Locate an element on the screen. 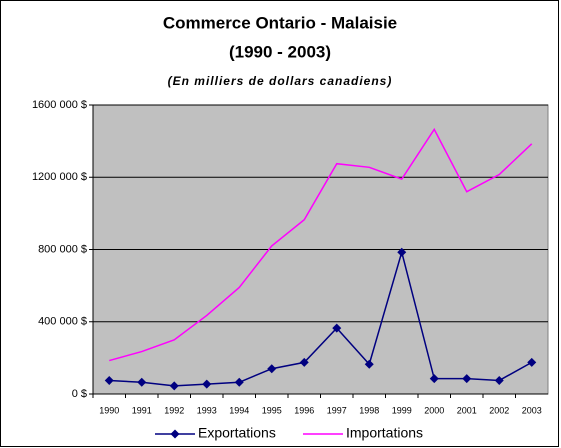  x-tick-label: 1994 is located at coordinates (239, 410).